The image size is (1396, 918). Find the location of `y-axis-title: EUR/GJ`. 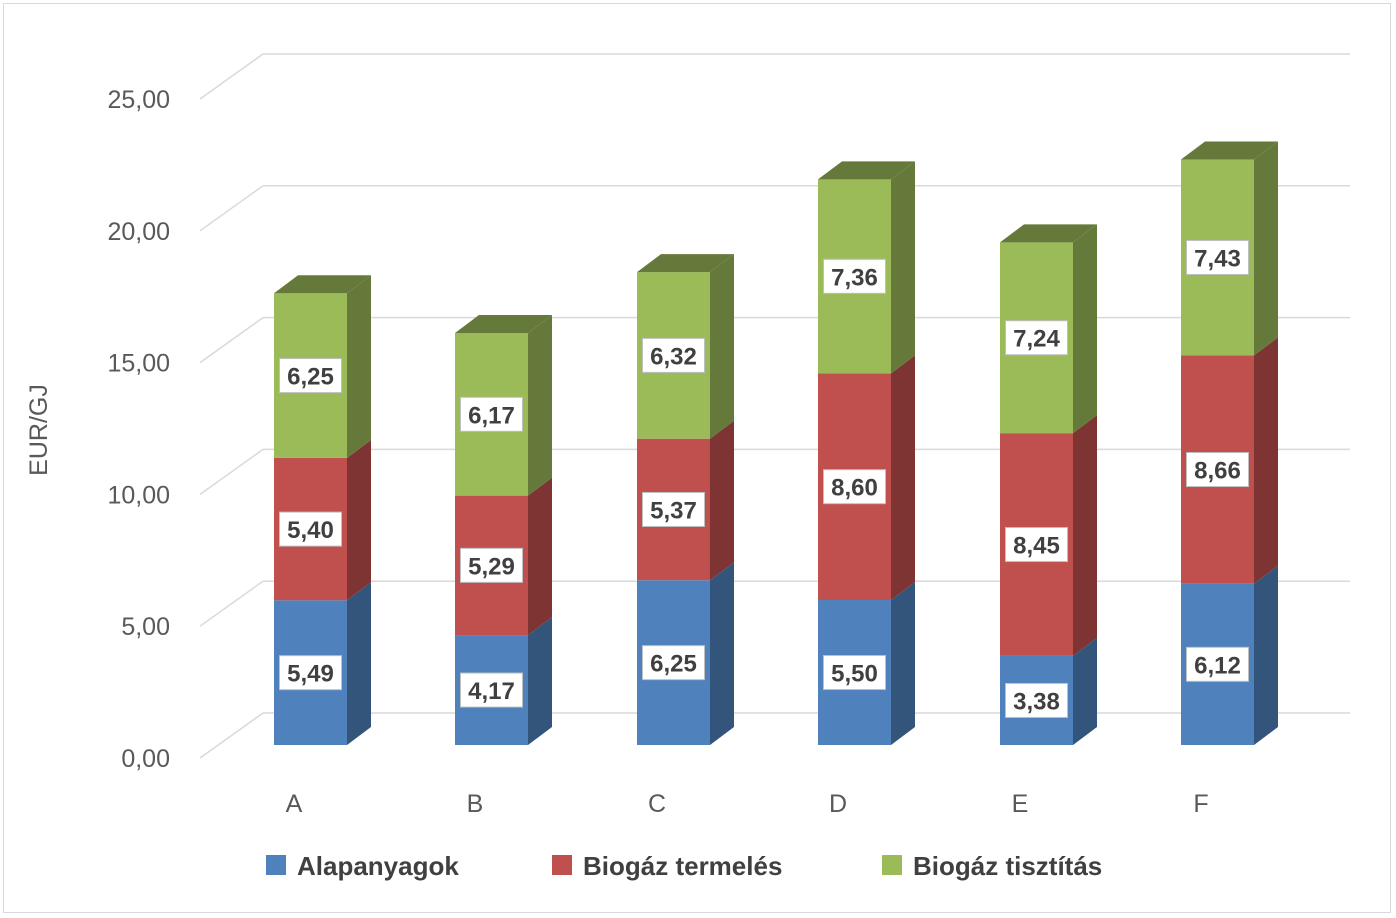

y-axis-title: EUR/GJ is located at coordinates (39, 430).